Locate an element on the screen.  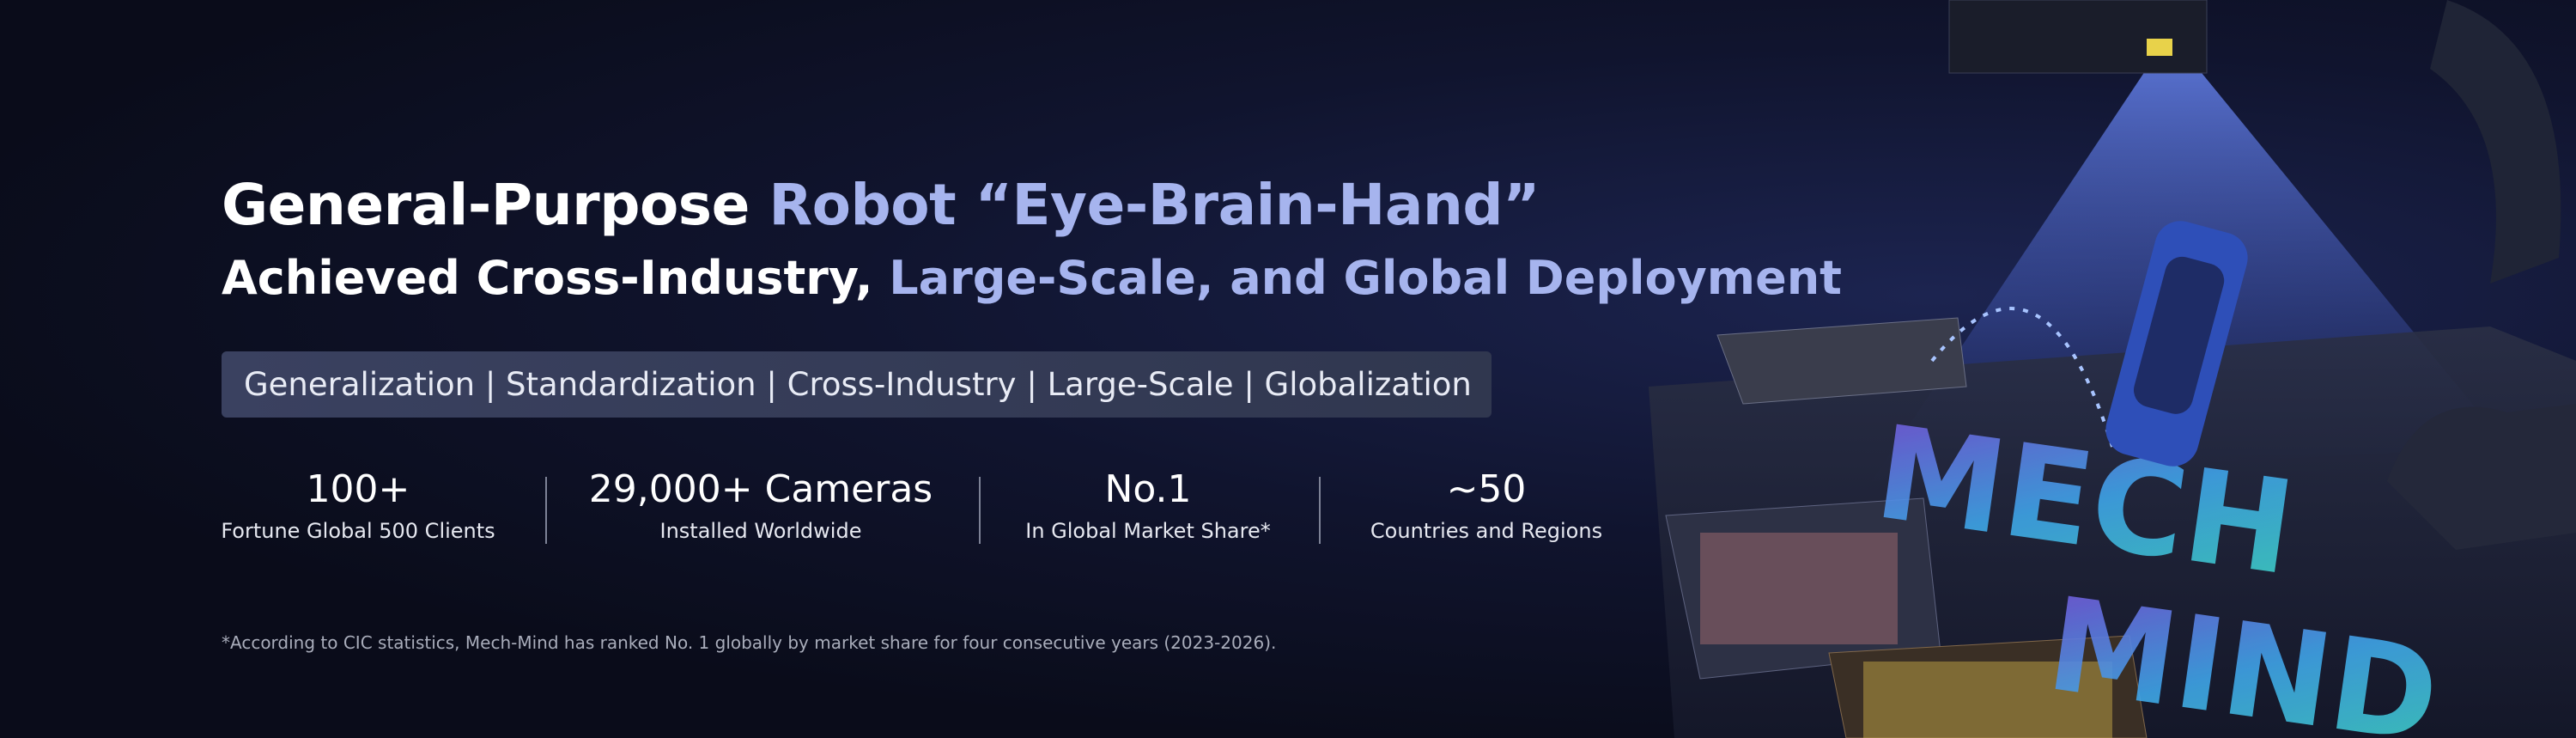
stat-label: Installed Worldwide is located at coordinates (760, 531).